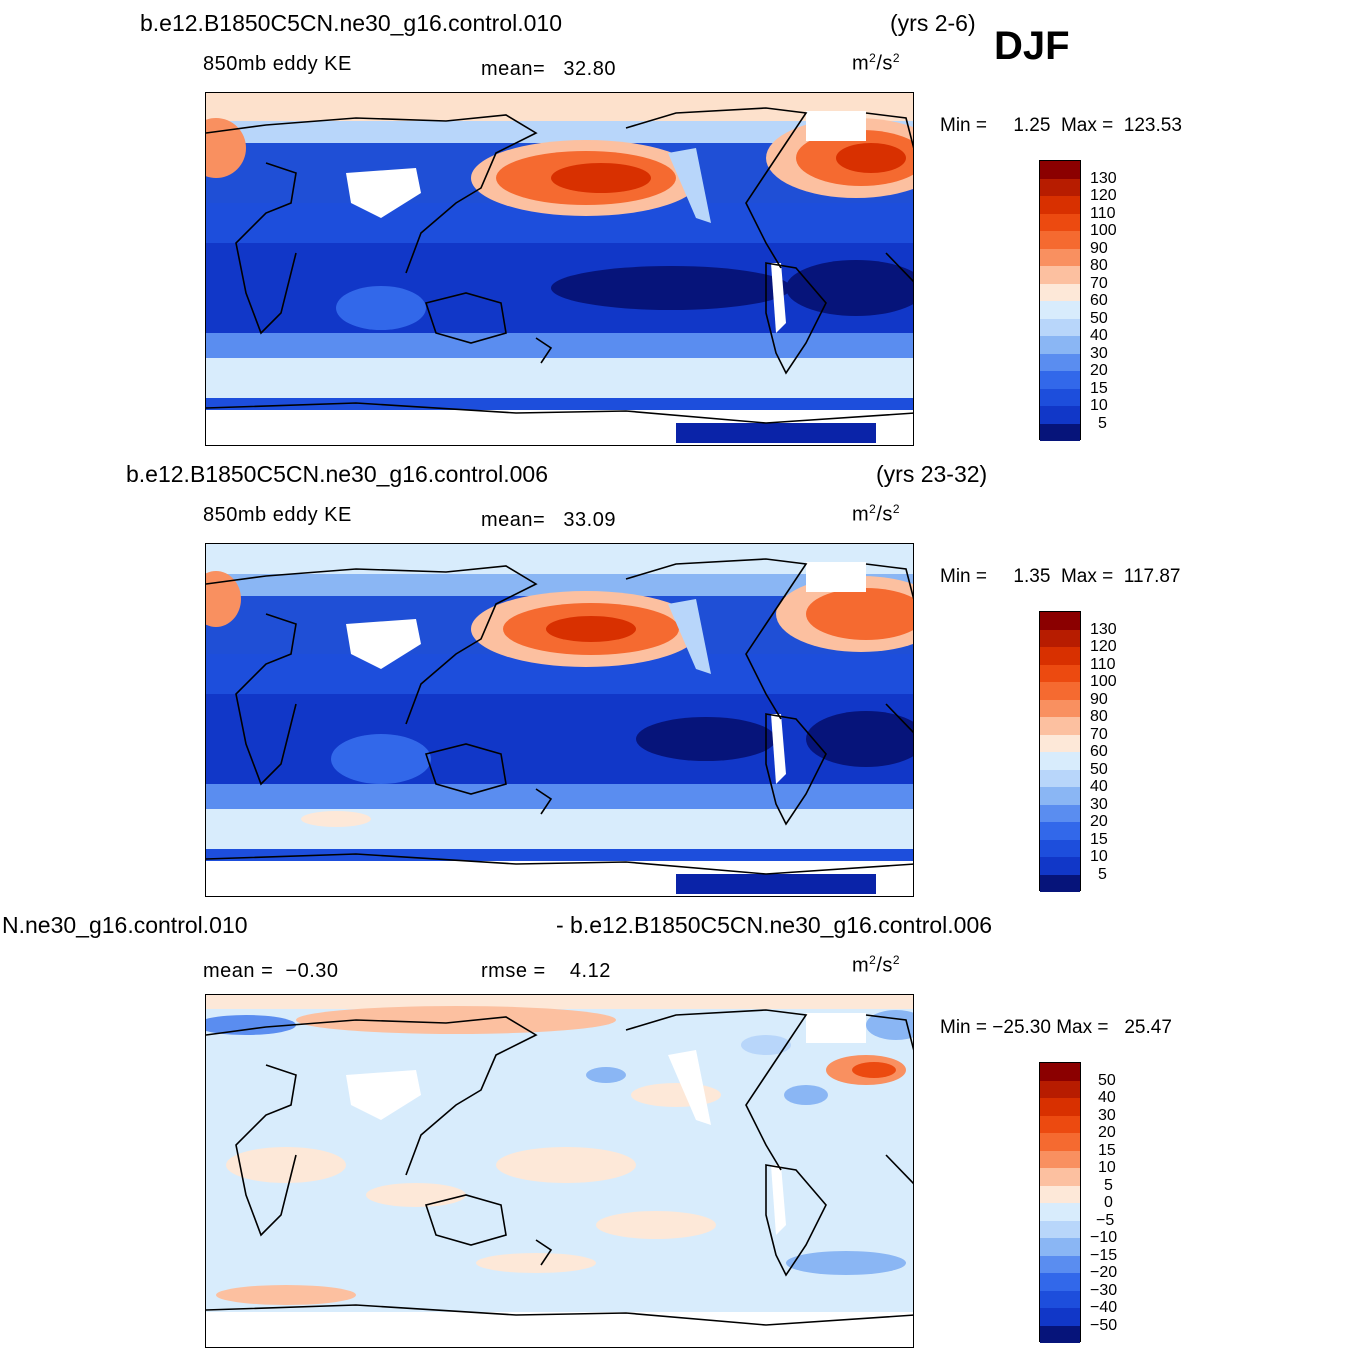 This screenshot has width=1364, height=1363. I want to click on panel1-cbar-label: 90, so click(1099, 248).